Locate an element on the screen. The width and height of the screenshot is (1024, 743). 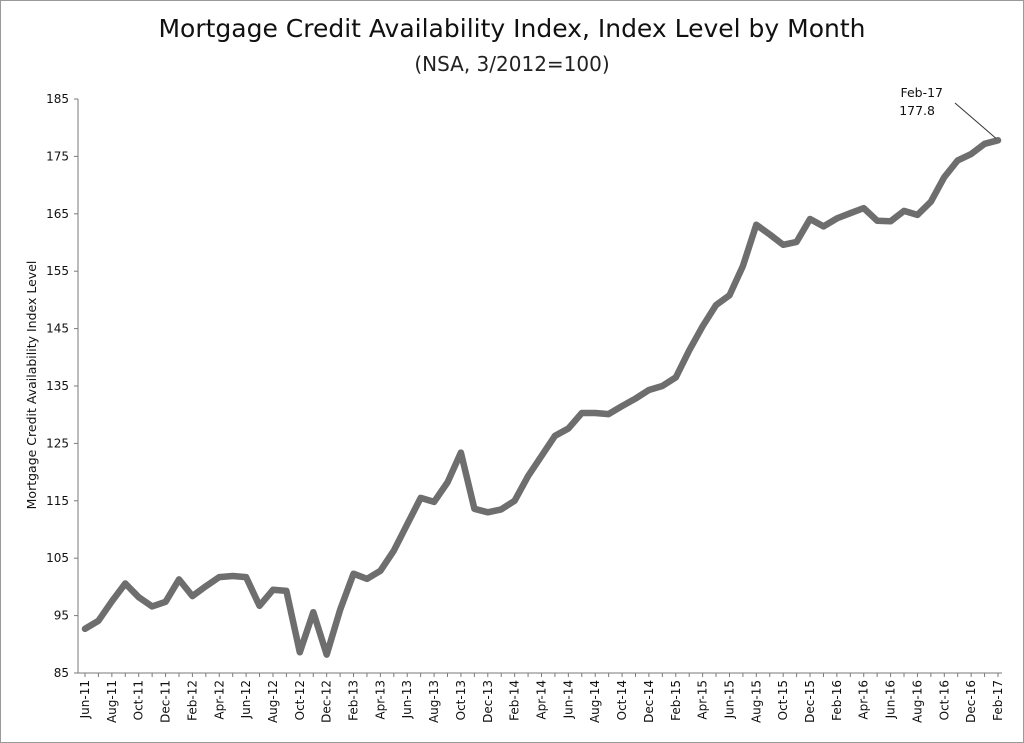
x-tick-label: Apr-12 is located at coordinates (219, 700).